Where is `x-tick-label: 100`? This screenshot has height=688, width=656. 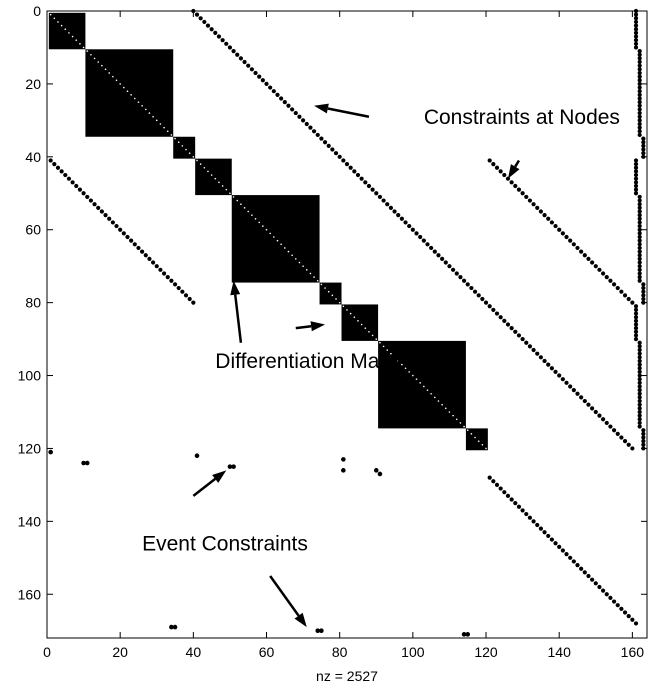
x-tick-label: 100 is located at coordinates (413, 652).